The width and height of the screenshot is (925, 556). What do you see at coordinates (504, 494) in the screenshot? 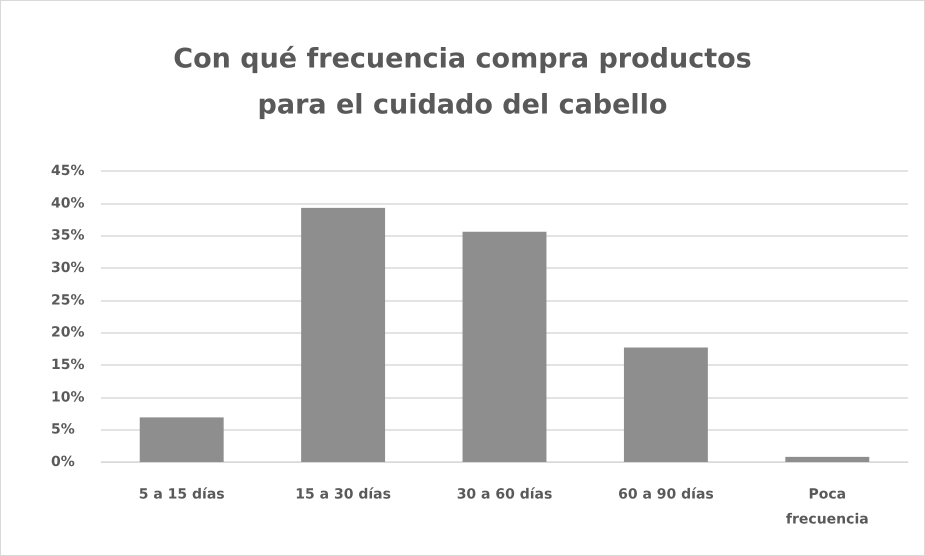
I see `x-tick-label: 30 a 60 días` at bounding box center [504, 494].